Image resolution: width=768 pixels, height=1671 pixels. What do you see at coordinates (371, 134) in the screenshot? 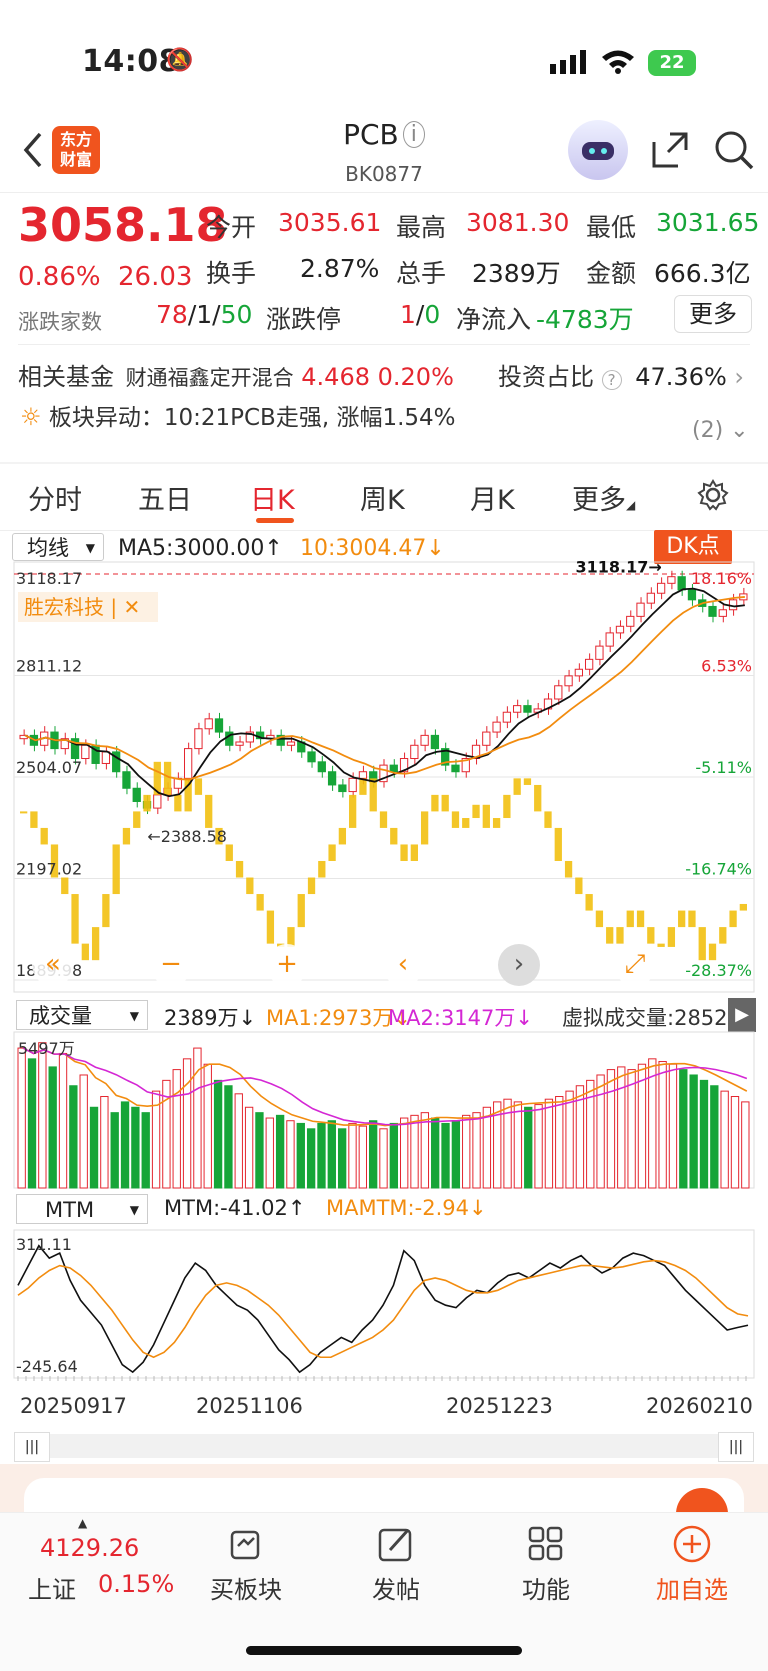
I see `sector-name: PCB` at bounding box center [371, 134].